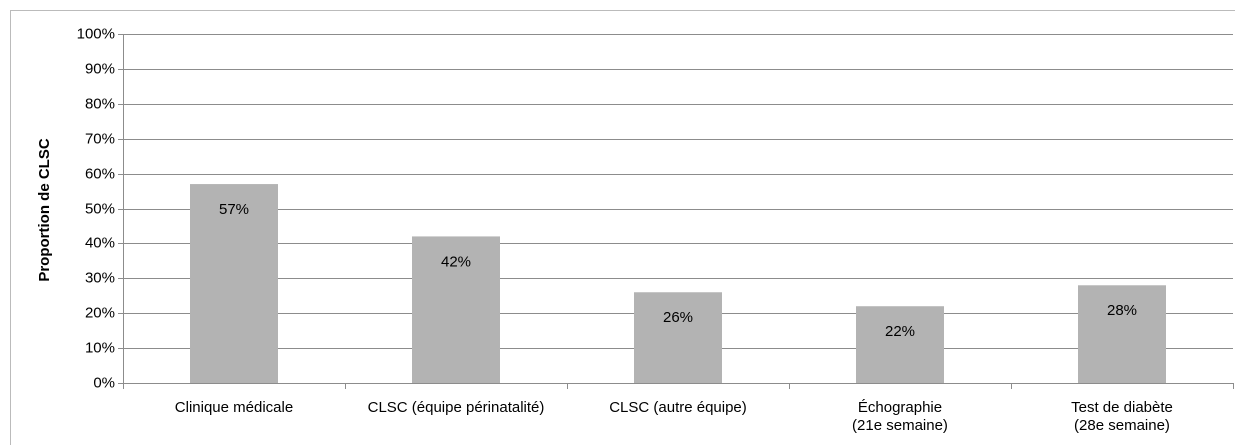 The height and width of the screenshot is (445, 1235). I want to click on x-tick-label: Clinique médicale, so click(234, 407).